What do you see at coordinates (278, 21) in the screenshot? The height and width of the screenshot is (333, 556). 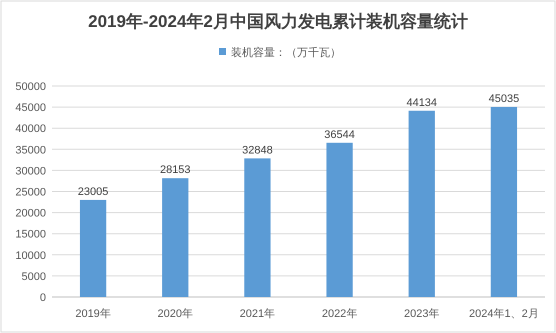 I see `chart-title: 2019年-2024年2月中国风力发电累计装机容量统计` at bounding box center [278, 21].